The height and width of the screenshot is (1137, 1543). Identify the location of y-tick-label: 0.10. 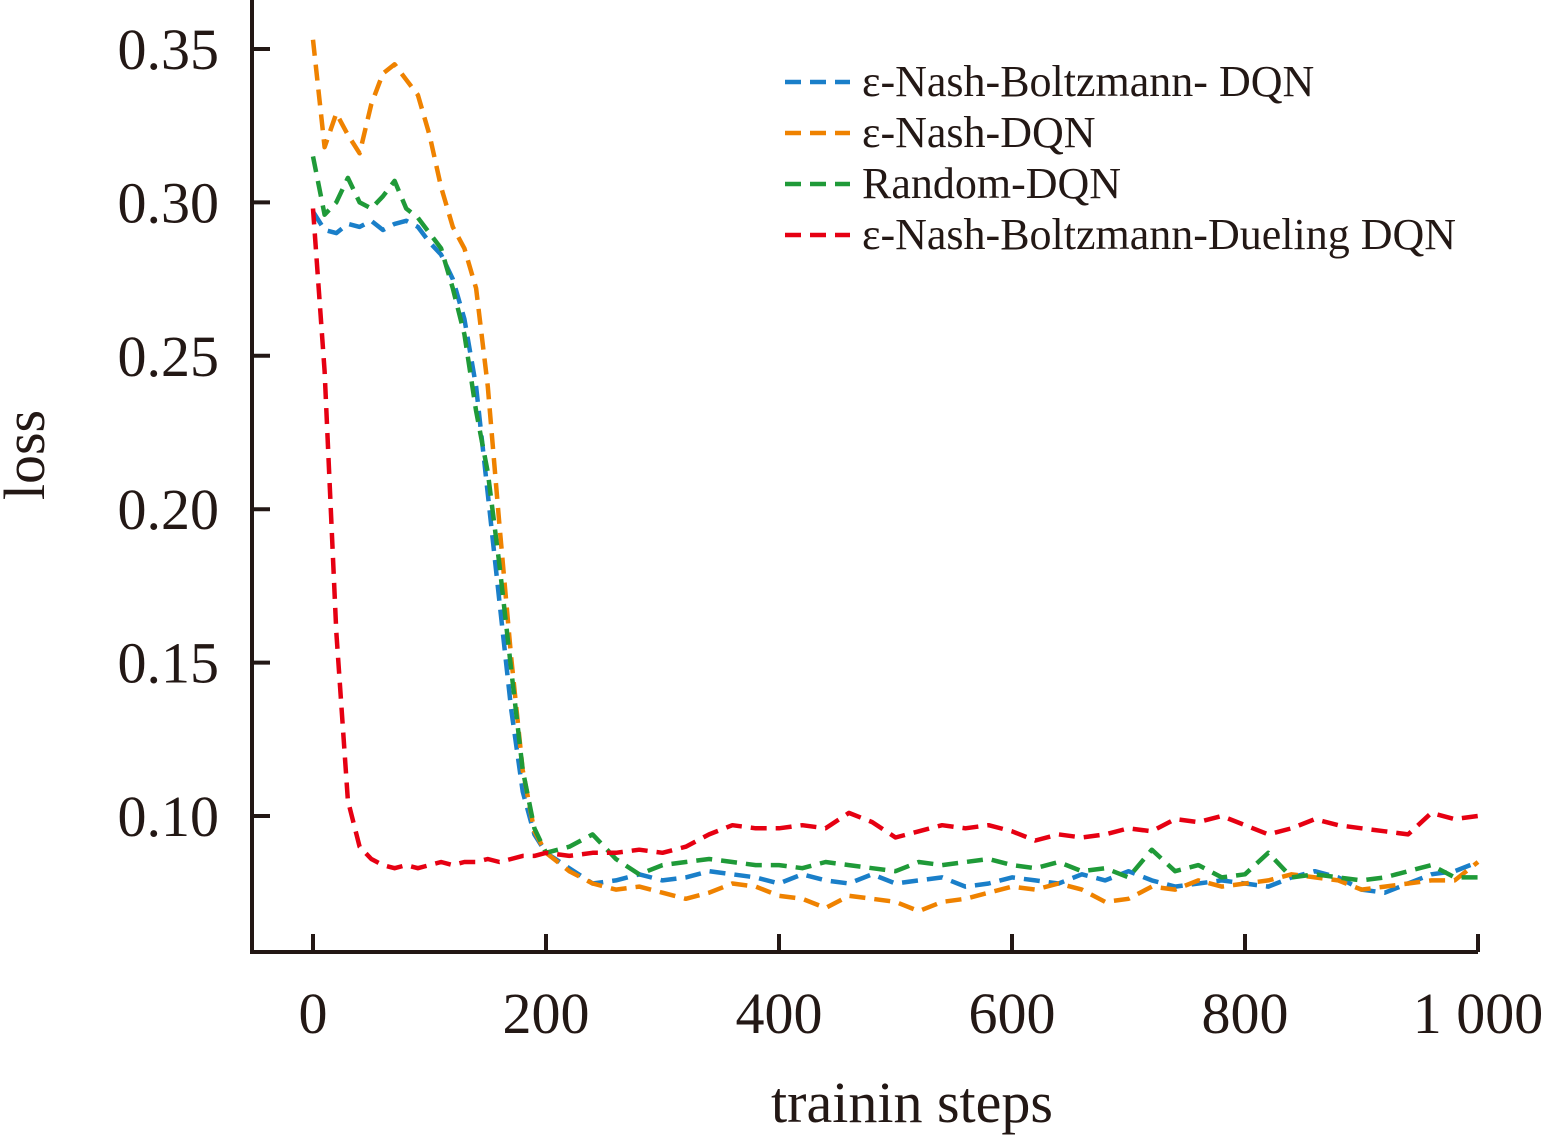
(169, 816).